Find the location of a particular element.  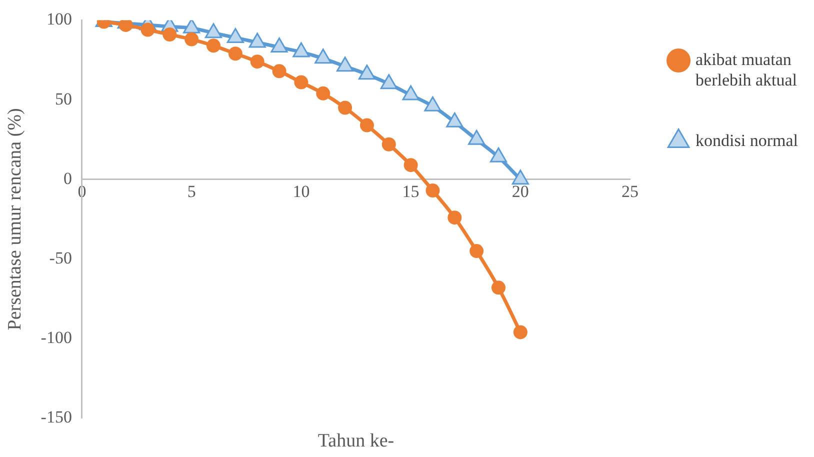

y-tick-label: 0 is located at coordinates (67, 178).